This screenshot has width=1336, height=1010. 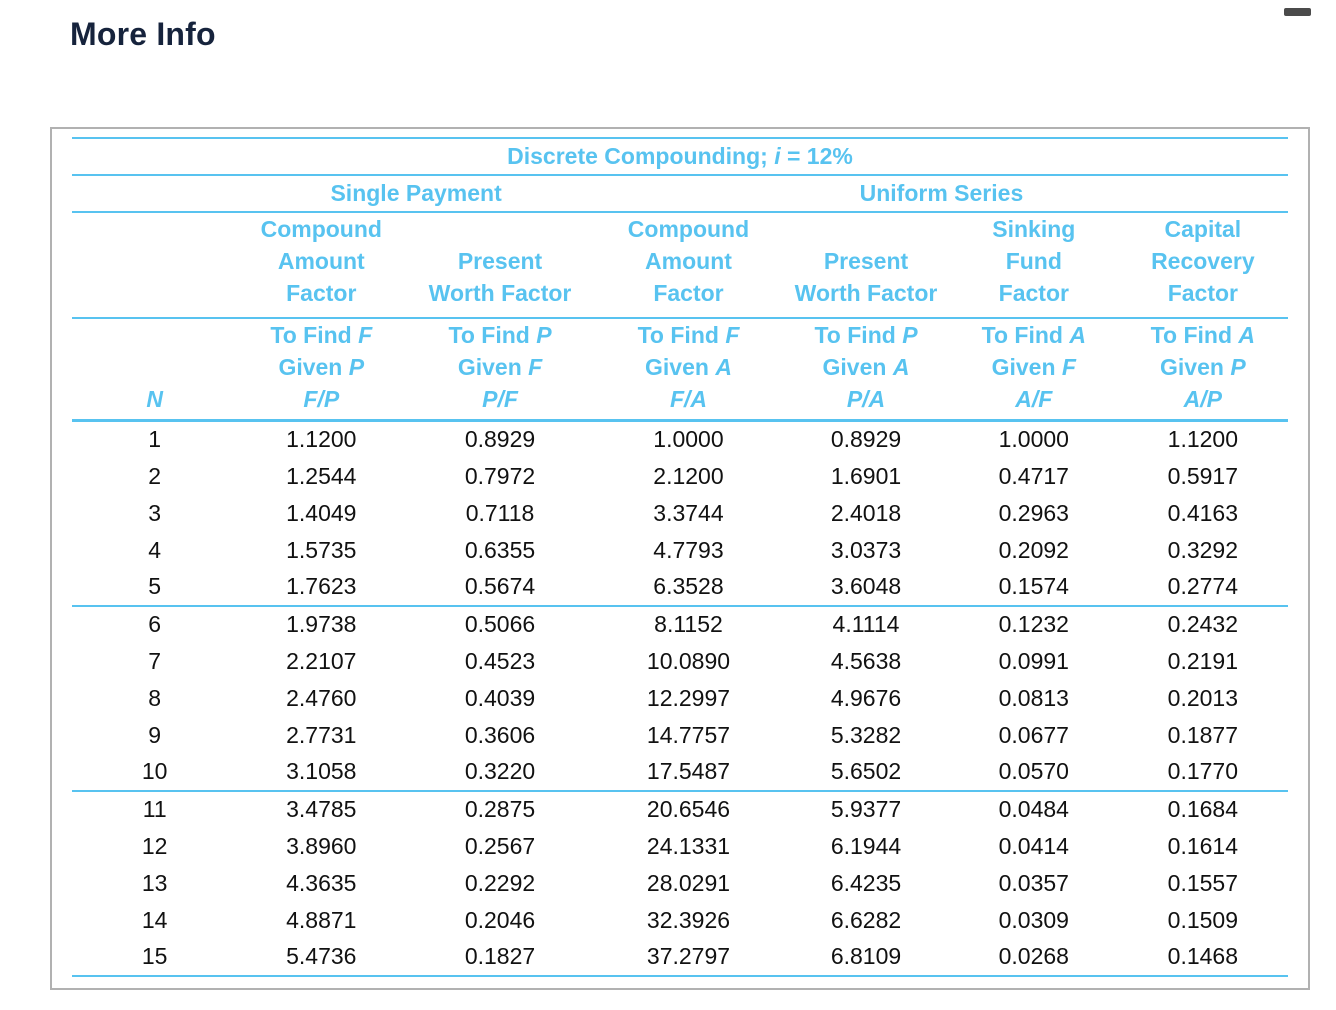 What do you see at coordinates (1203, 475) in the screenshot?
I see `cell-value: 0.5917` at bounding box center [1203, 475].